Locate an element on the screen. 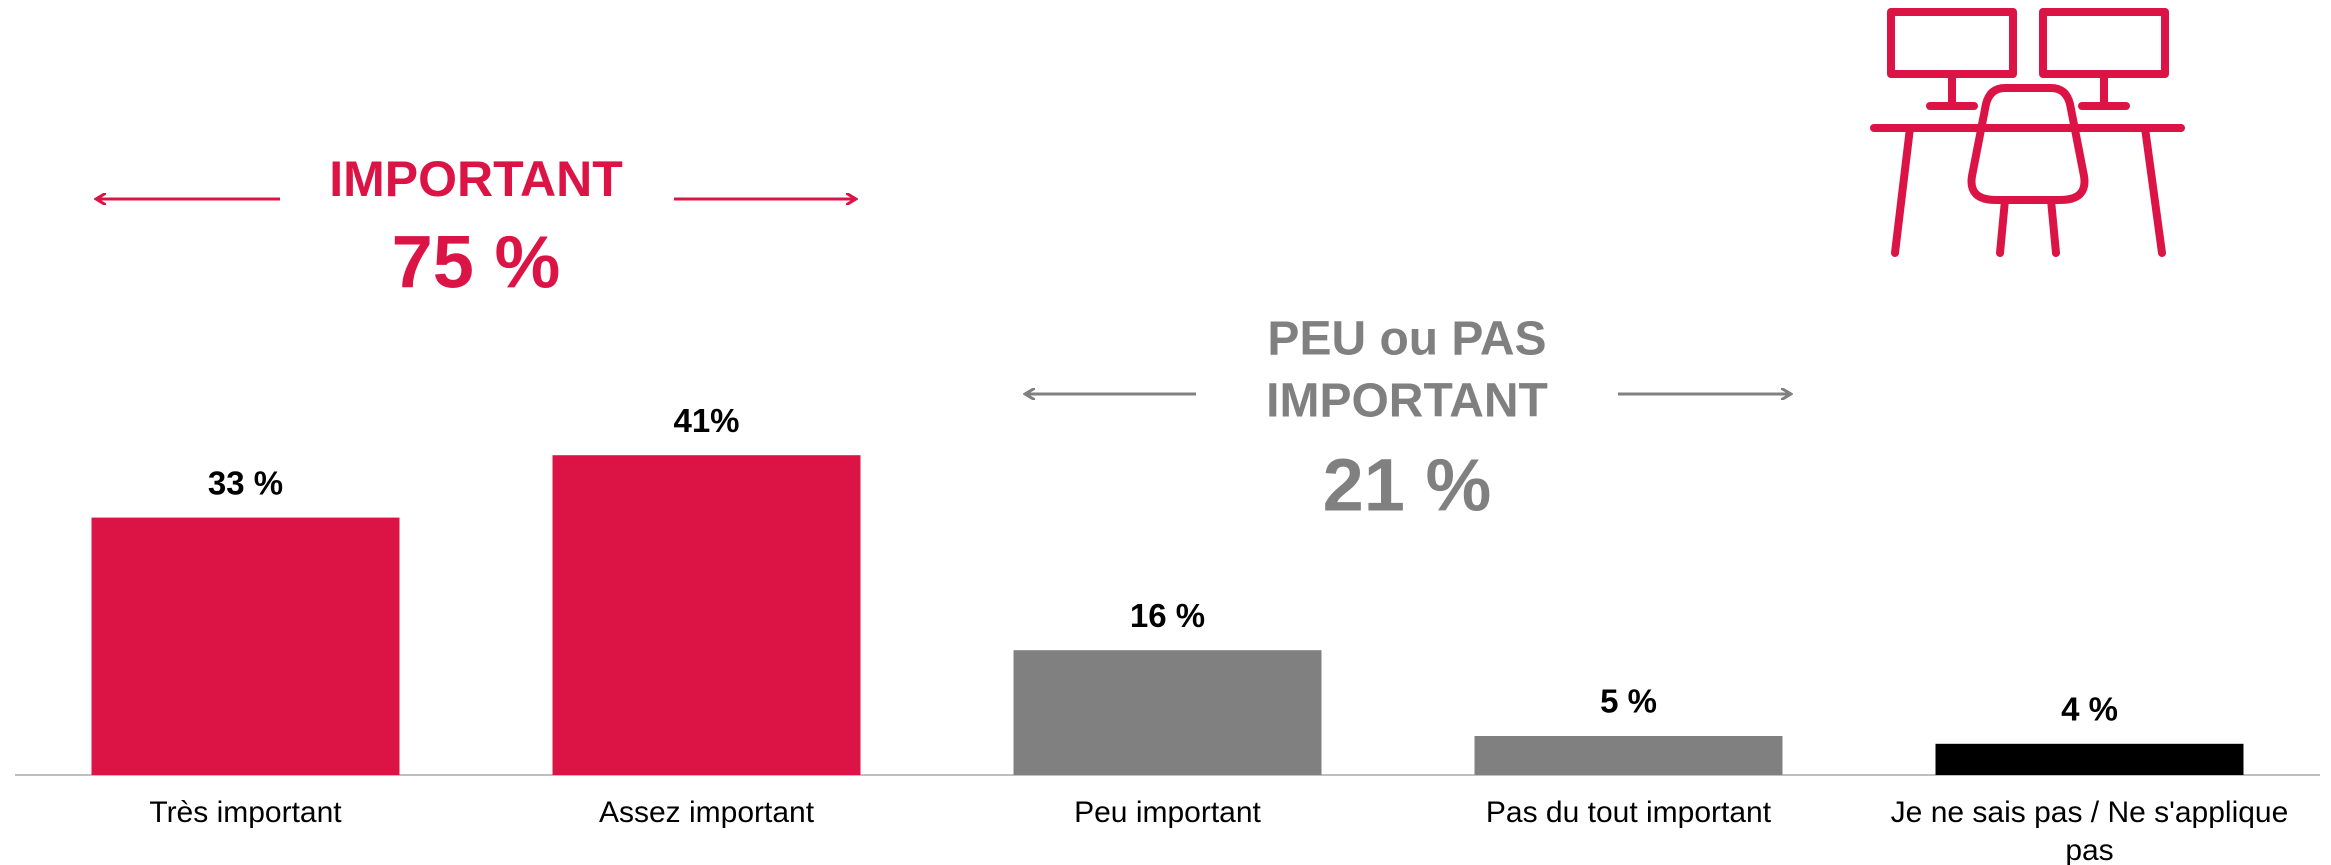  value-label: 4 % is located at coordinates (2089, 709).